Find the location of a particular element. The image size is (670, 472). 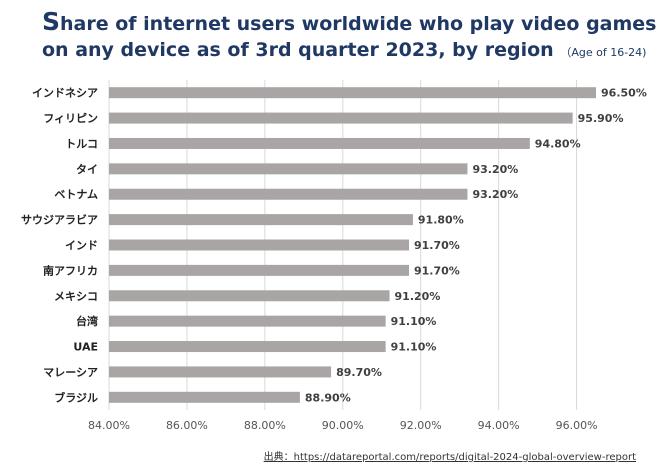

category-label: マレーシア is located at coordinates (70, 372).